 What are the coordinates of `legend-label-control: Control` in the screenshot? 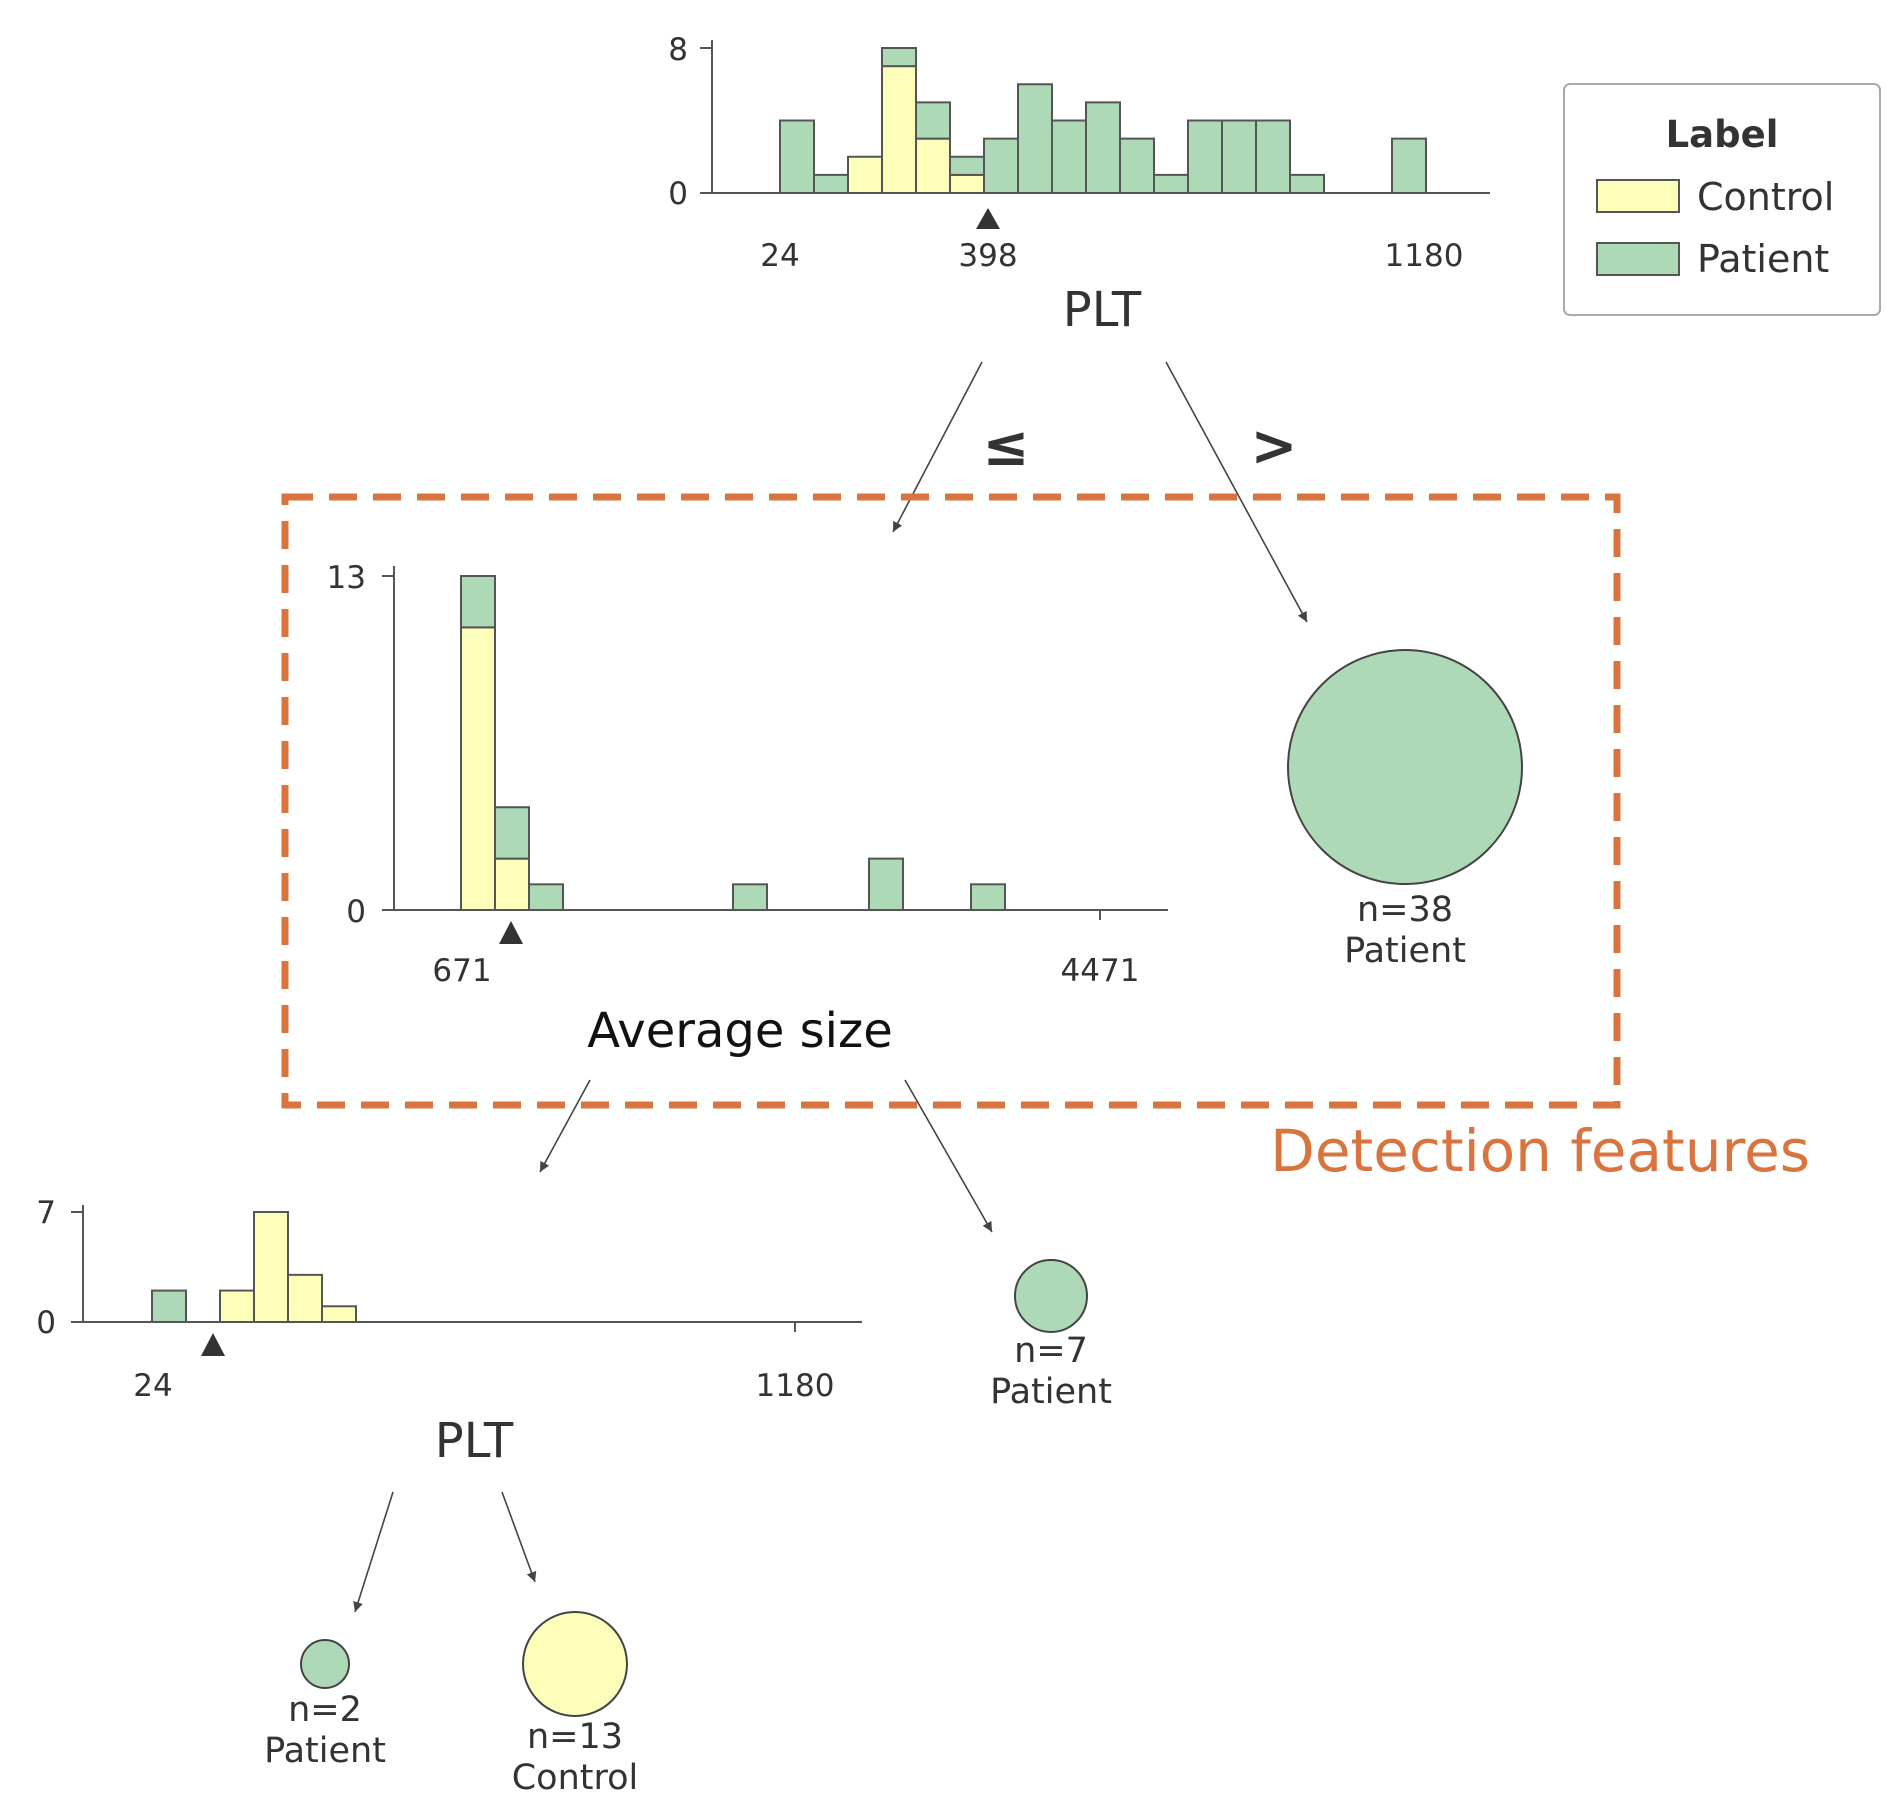 It's located at (1765, 197).